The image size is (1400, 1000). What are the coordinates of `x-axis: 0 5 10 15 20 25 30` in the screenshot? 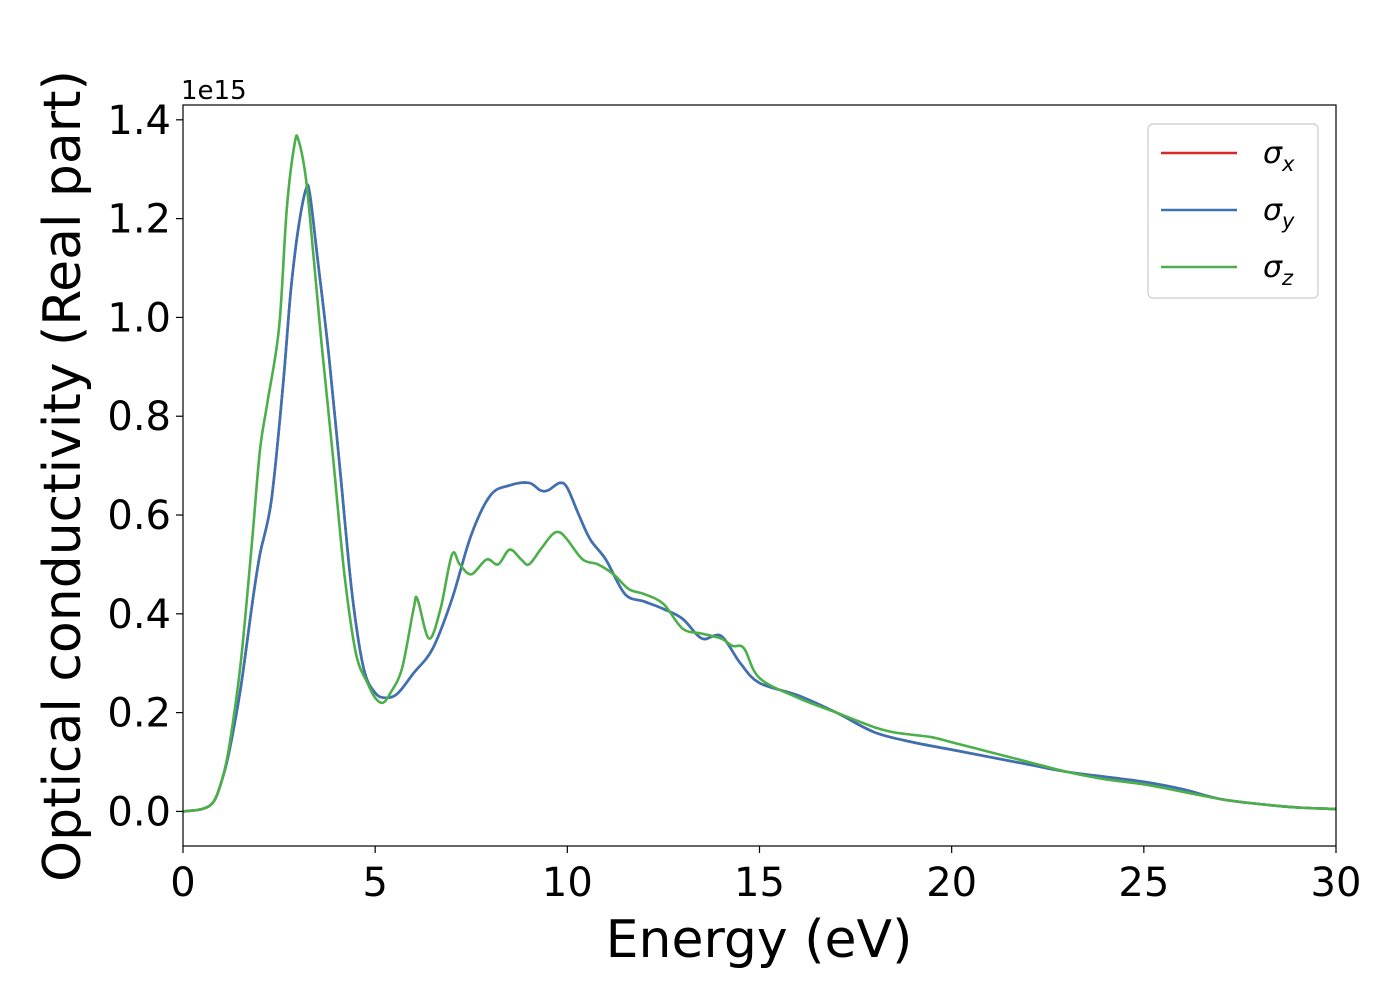 It's located at (765, 876).